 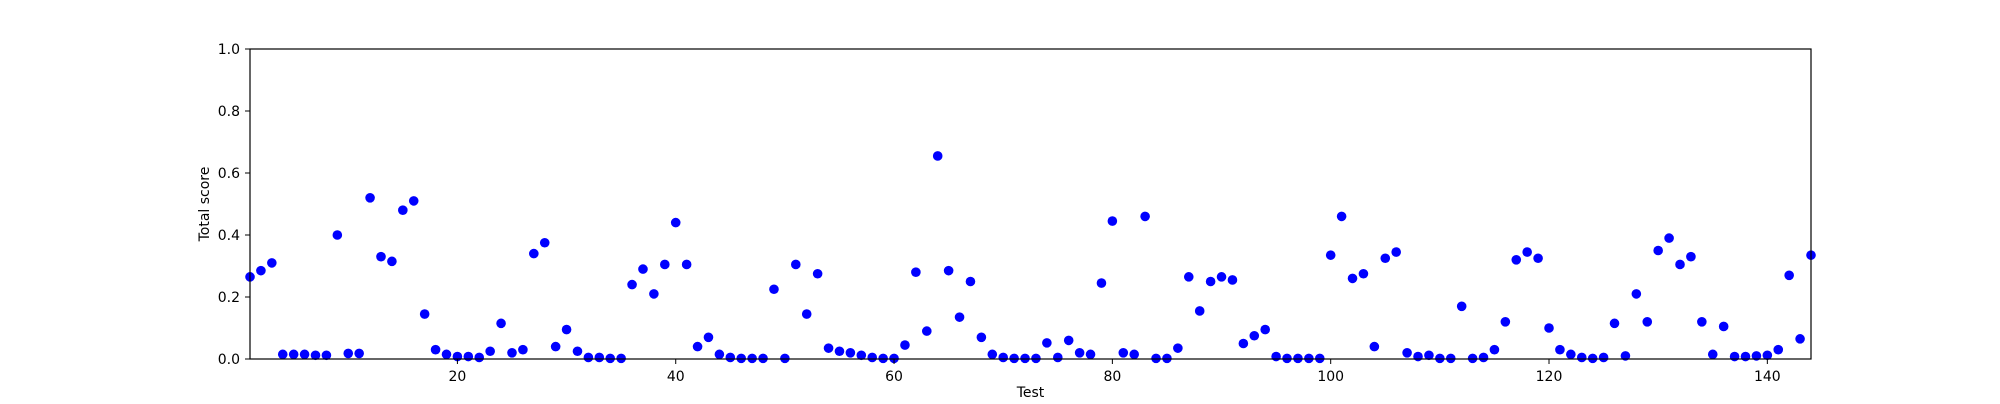 I want to click on y-tick-label: 0.2, so click(x=229, y=298).